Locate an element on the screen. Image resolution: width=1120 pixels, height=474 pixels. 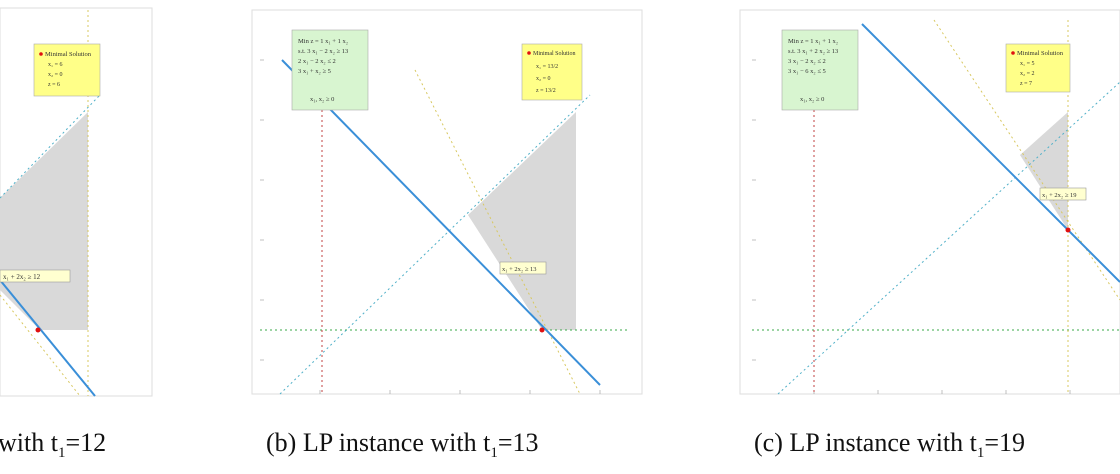
caption-b: (b) LP instance with t1=13 is located at coordinates (402, 445).